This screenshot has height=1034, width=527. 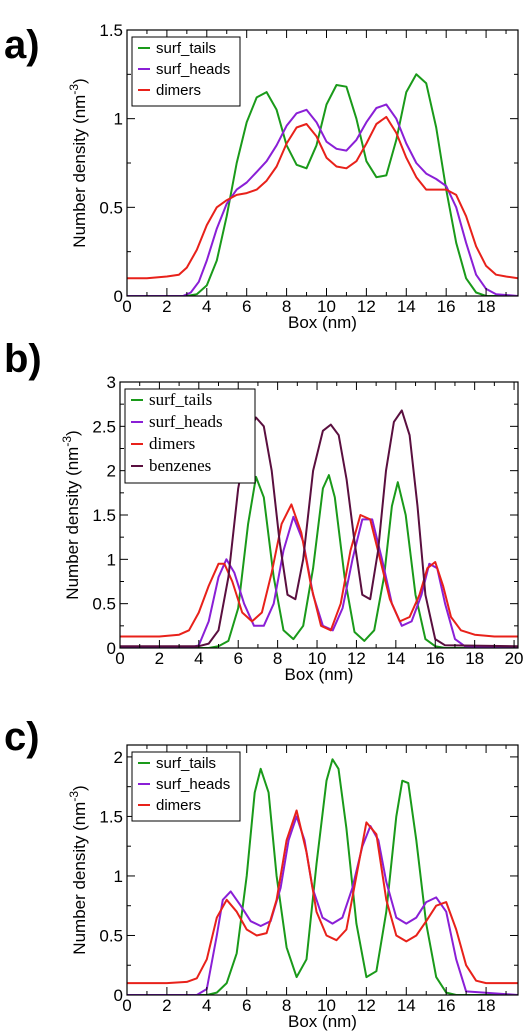 What do you see at coordinates (22, 737) in the screenshot?
I see `panel-label: c)` at bounding box center [22, 737].